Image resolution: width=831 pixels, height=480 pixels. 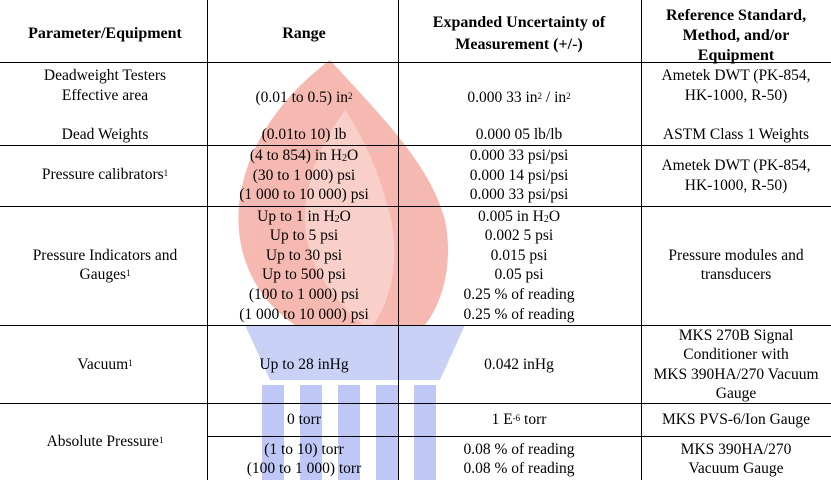 I want to click on uncertainty-cell: 0.05 psi, so click(x=519, y=274).